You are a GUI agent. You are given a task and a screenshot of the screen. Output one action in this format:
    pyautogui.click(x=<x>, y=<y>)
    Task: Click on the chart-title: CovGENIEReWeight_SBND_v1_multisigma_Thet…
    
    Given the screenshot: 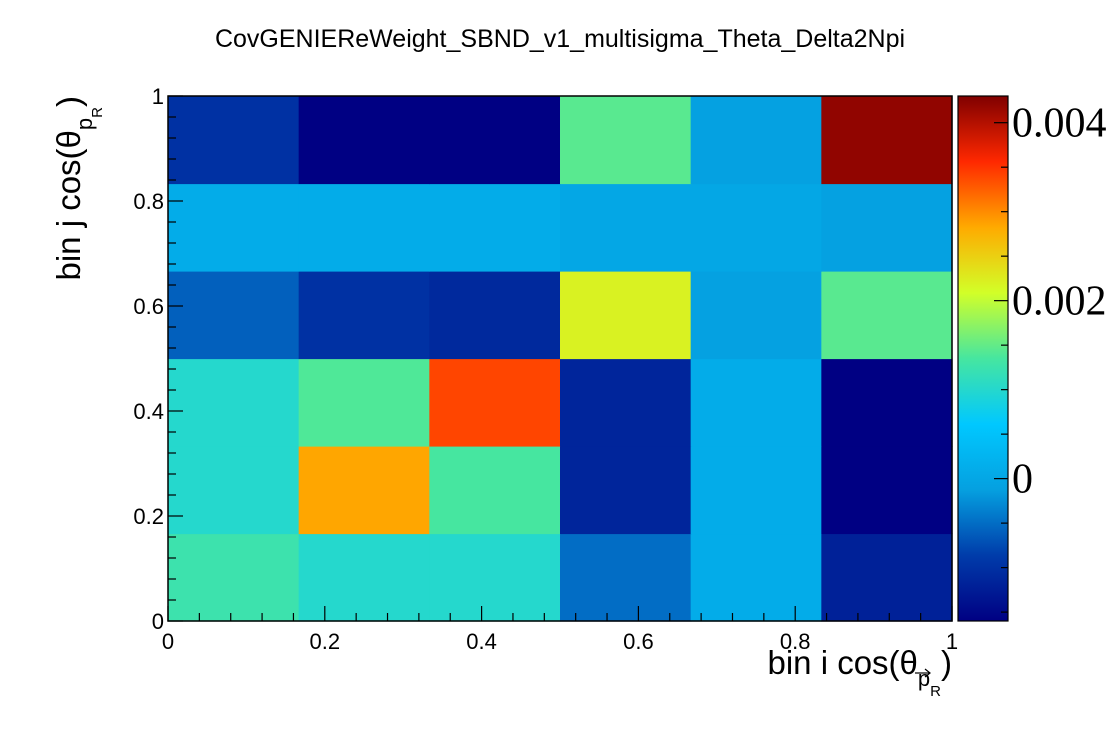 What is the action you would take?
    pyautogui.click(x=560, y=39)
    